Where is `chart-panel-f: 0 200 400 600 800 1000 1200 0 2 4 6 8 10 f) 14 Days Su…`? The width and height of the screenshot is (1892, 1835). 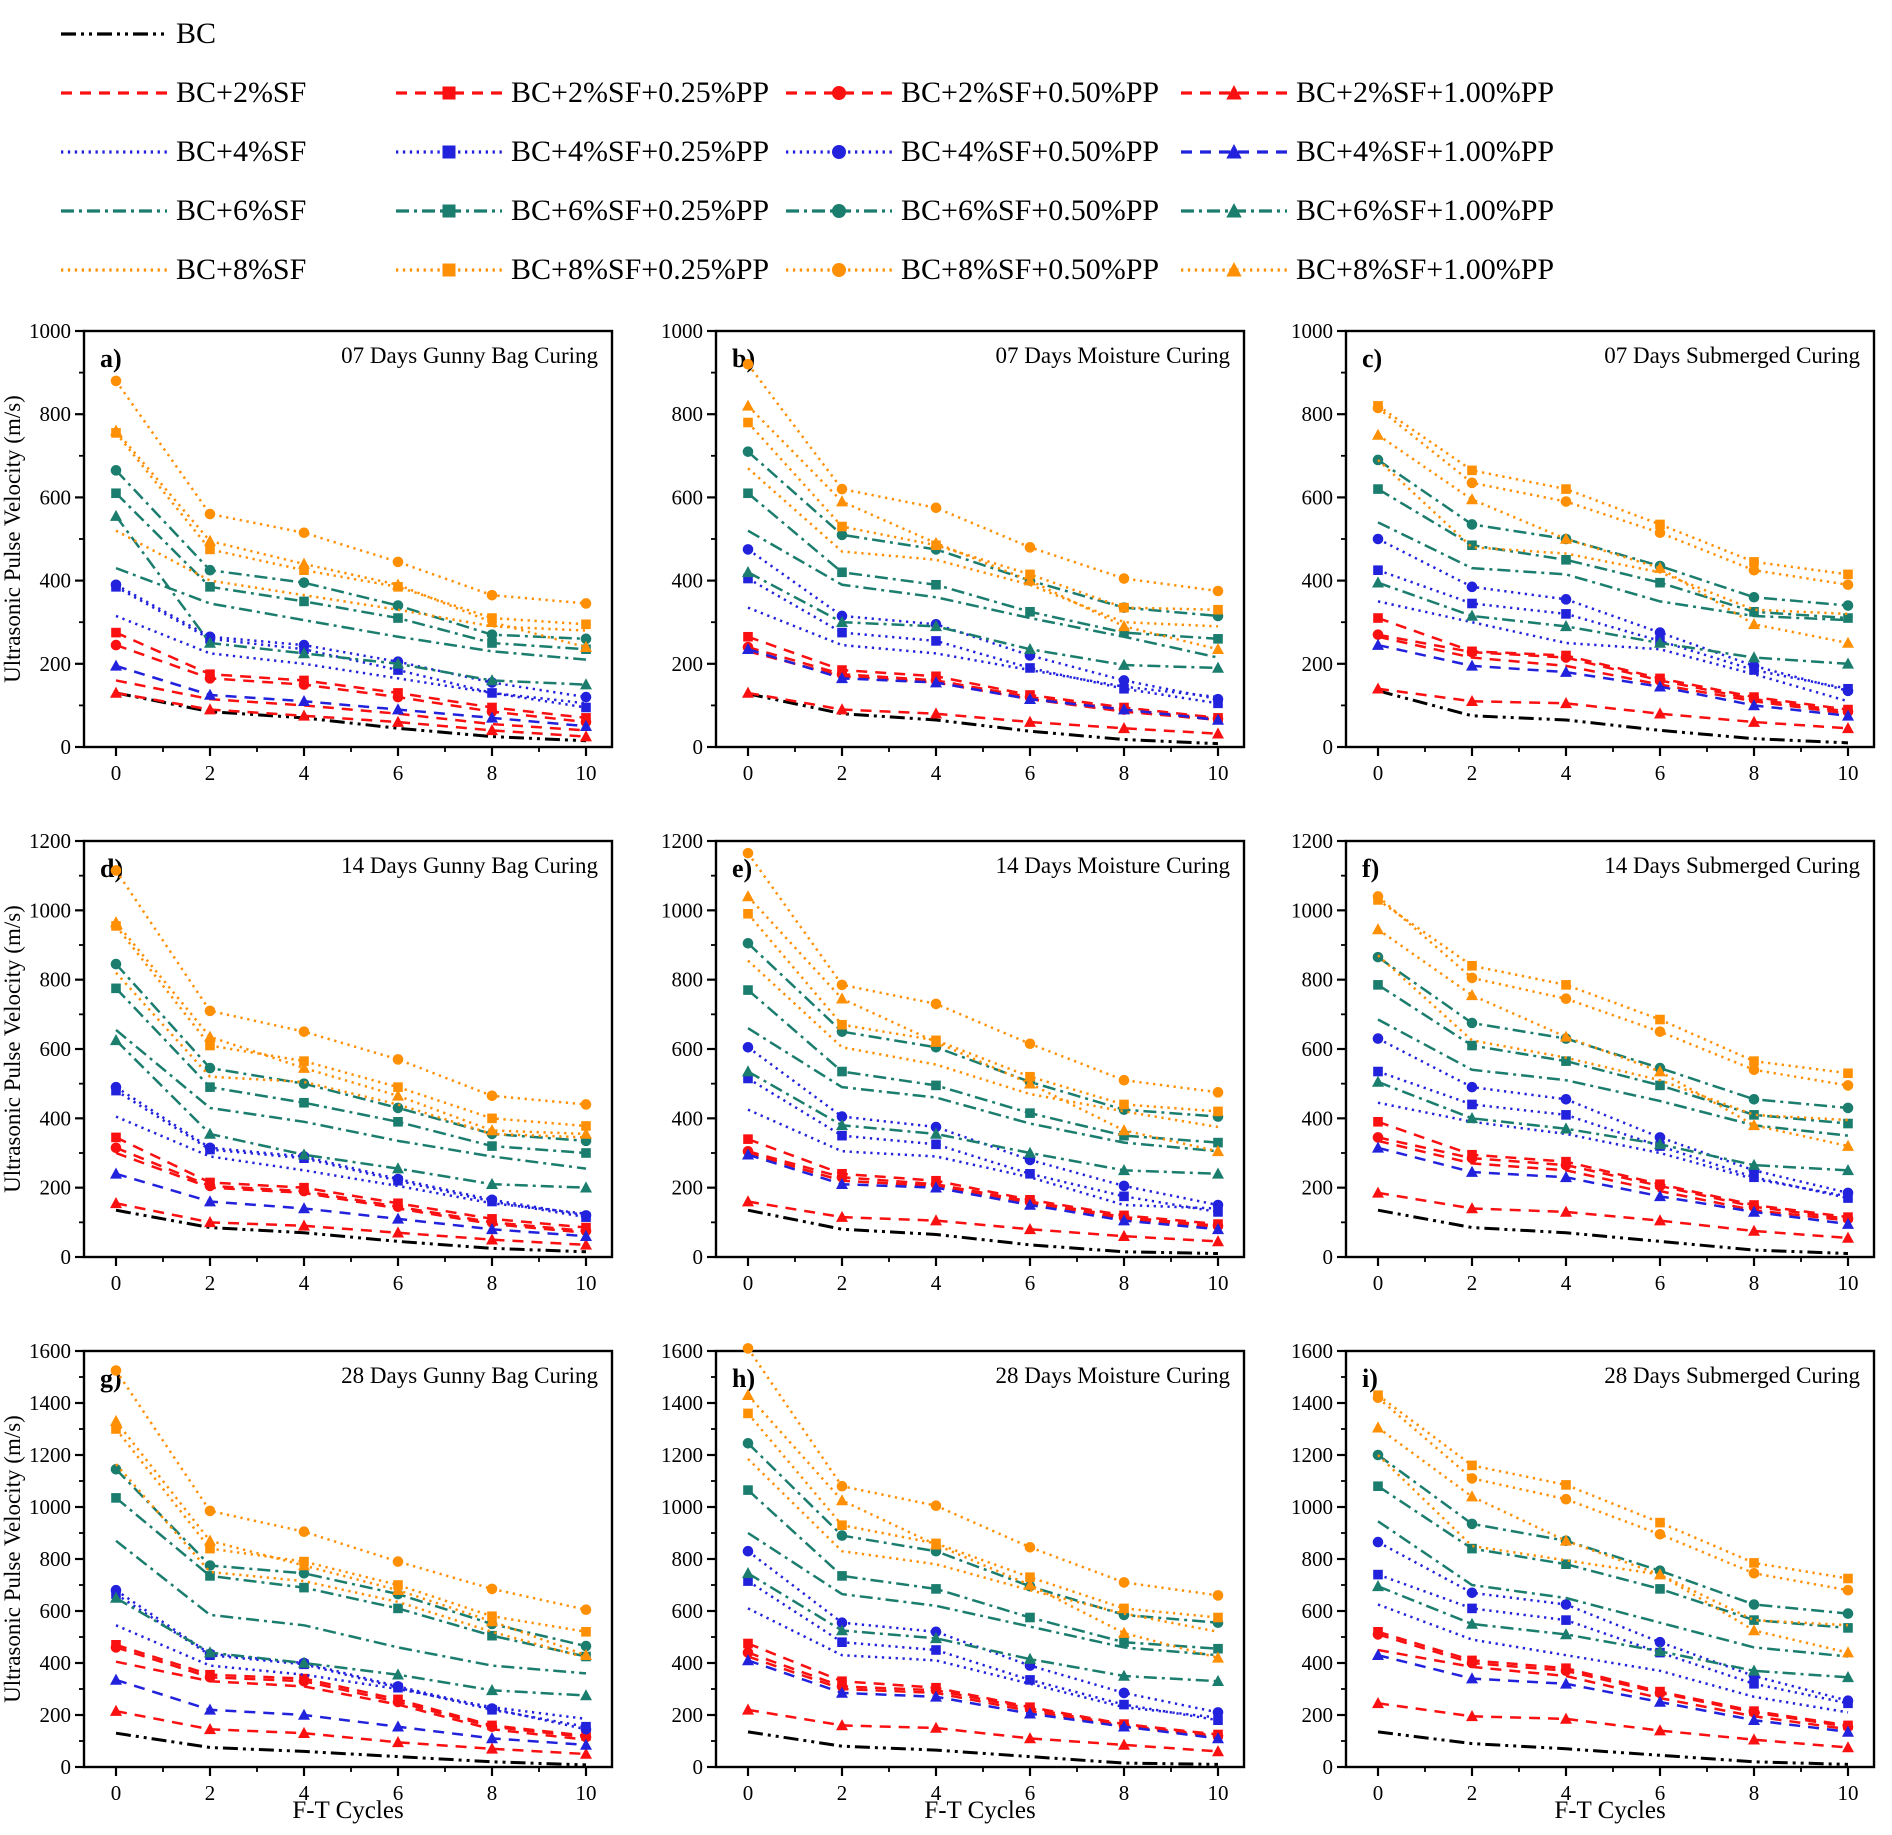 chart-panel-f: 0 200 400 600 800 1000 1200 0 2 4 6 8 10 f) 14 Days Su… is located at coordinates (1577, 1070).